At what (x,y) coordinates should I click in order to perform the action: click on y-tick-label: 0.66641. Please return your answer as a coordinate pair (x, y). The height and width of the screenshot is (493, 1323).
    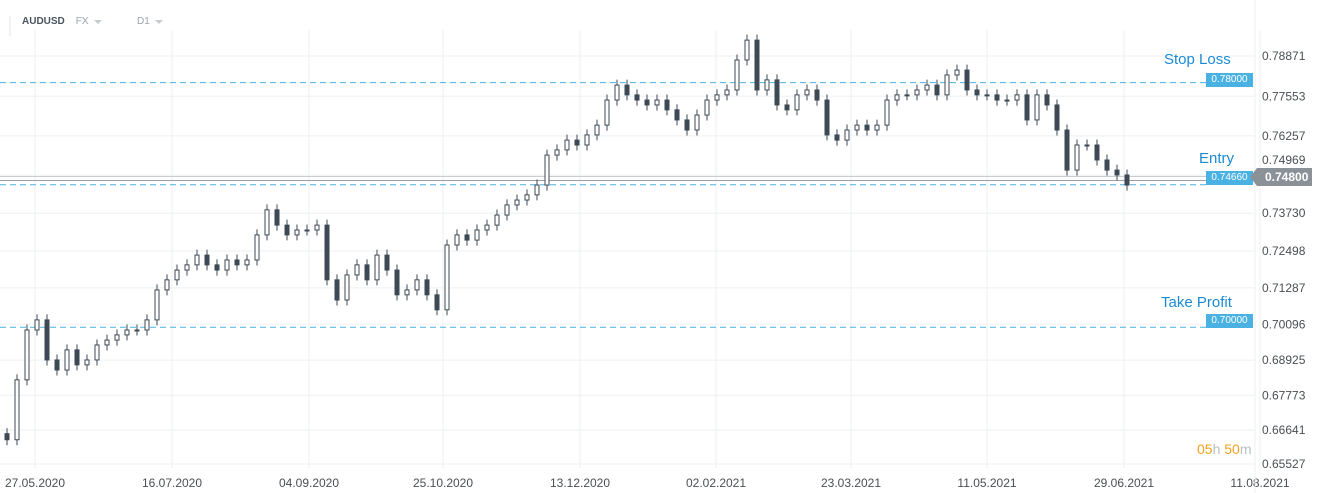
    Looking at the image, I should click on (1284, 430).